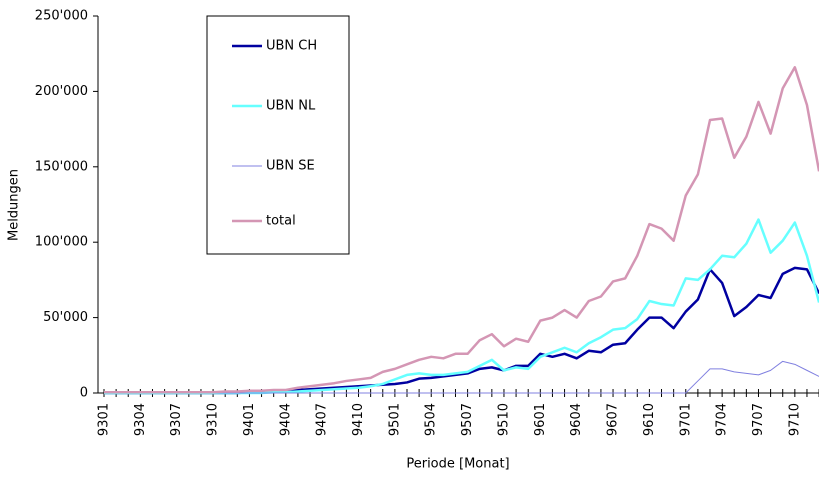  What do you see at coordinates (61, 166) in the screenshot?
I see `y-tick-label: 150'000` at bounding box center [61, 166].